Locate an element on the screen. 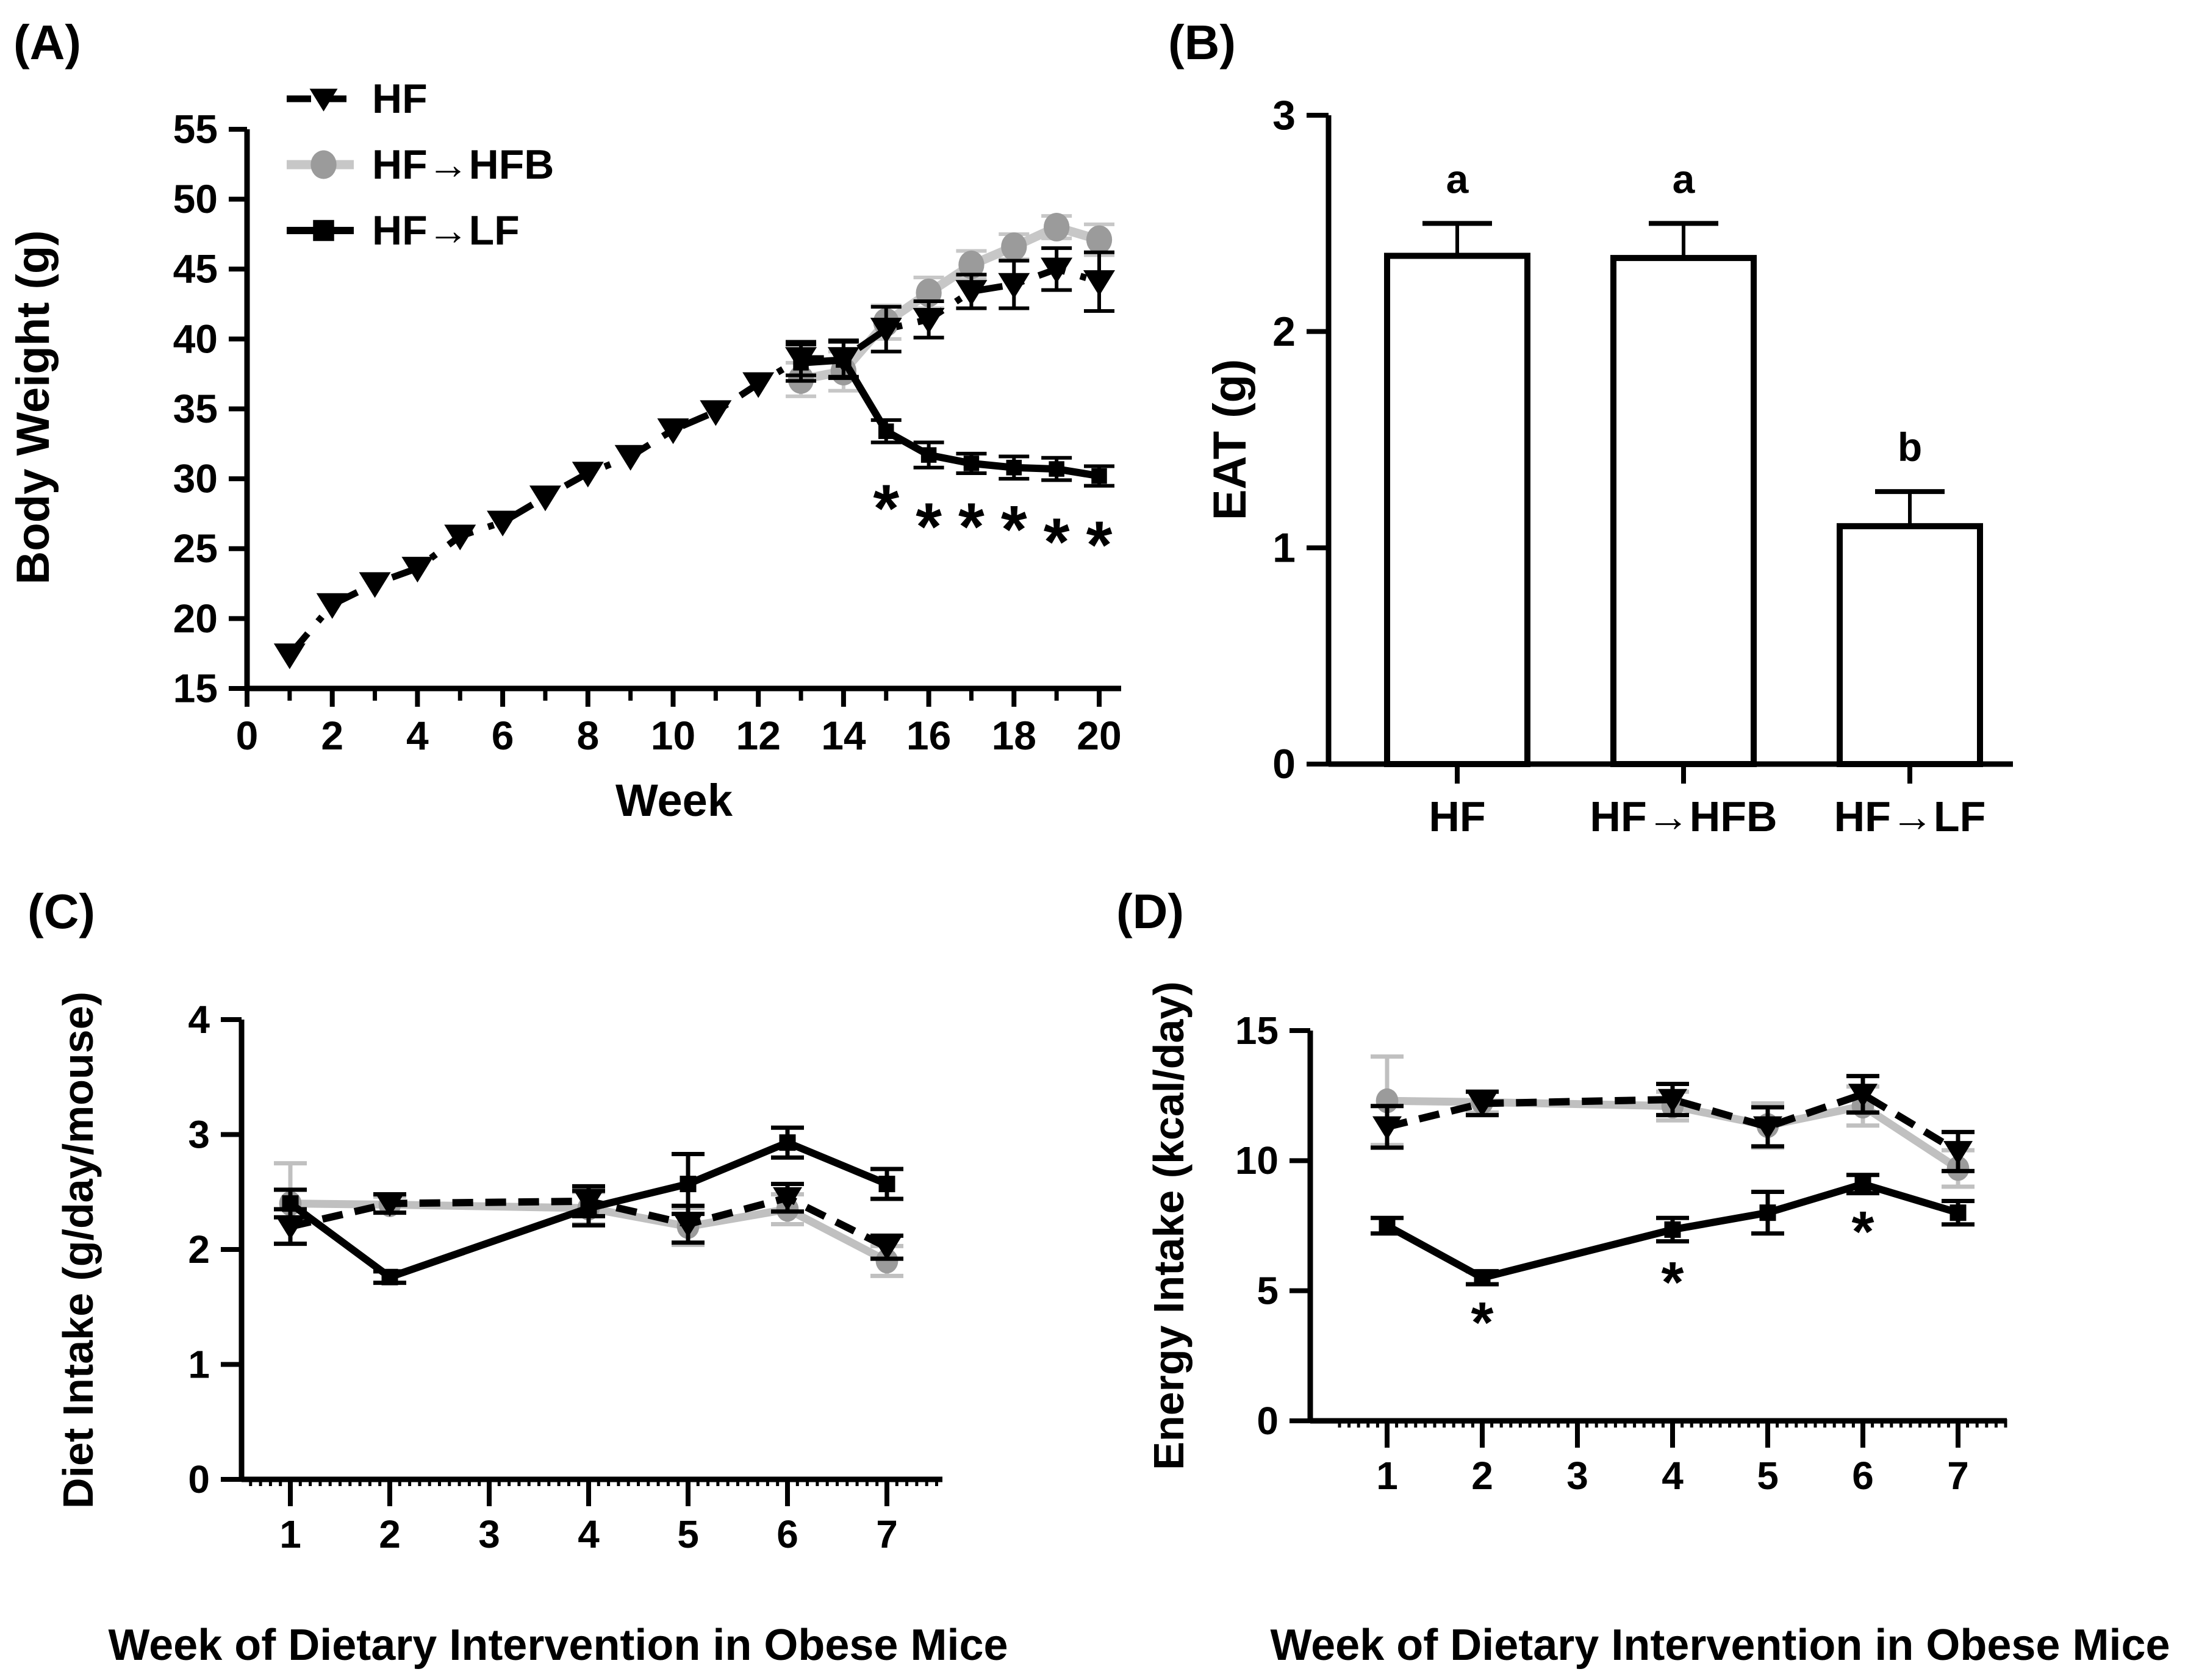 Image resolution: width=2188 pixels, height=1680 pixels. bars: a HF a HF→HFB b HF→LF is located at coordinates (1685, 498).